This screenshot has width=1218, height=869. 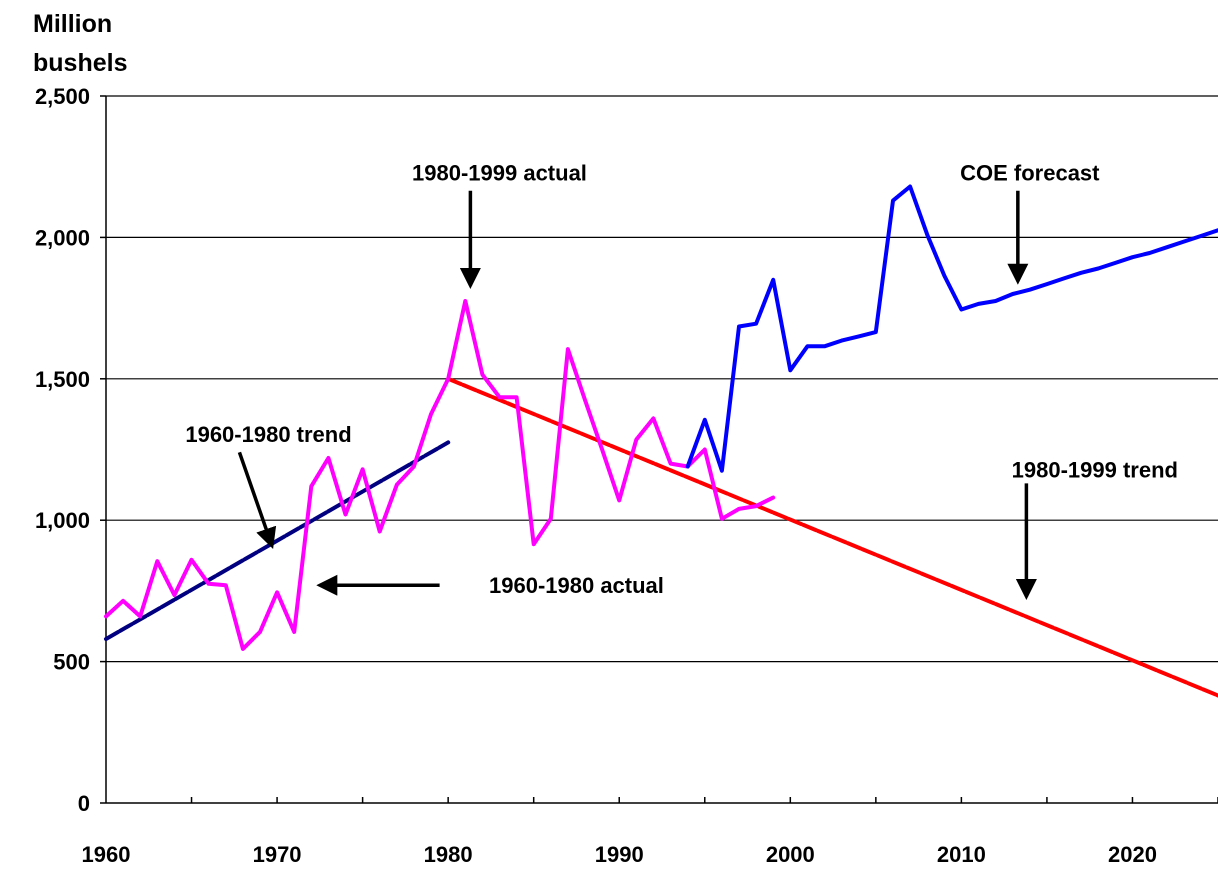 What do you see at coordinates (619, 854) in the screenshot?
I see `x-tick-label: 1990` at bounding box center [619, 854].